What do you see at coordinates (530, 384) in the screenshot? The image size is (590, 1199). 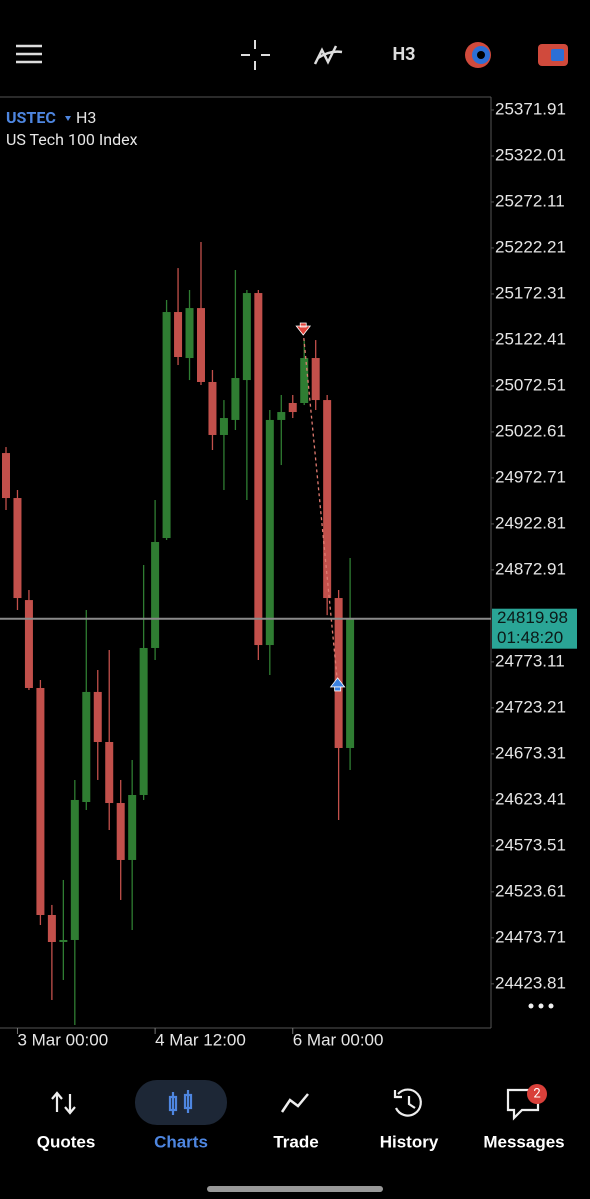 I see `y-tick-label: 25072.51` at bounding box center [530, 384].